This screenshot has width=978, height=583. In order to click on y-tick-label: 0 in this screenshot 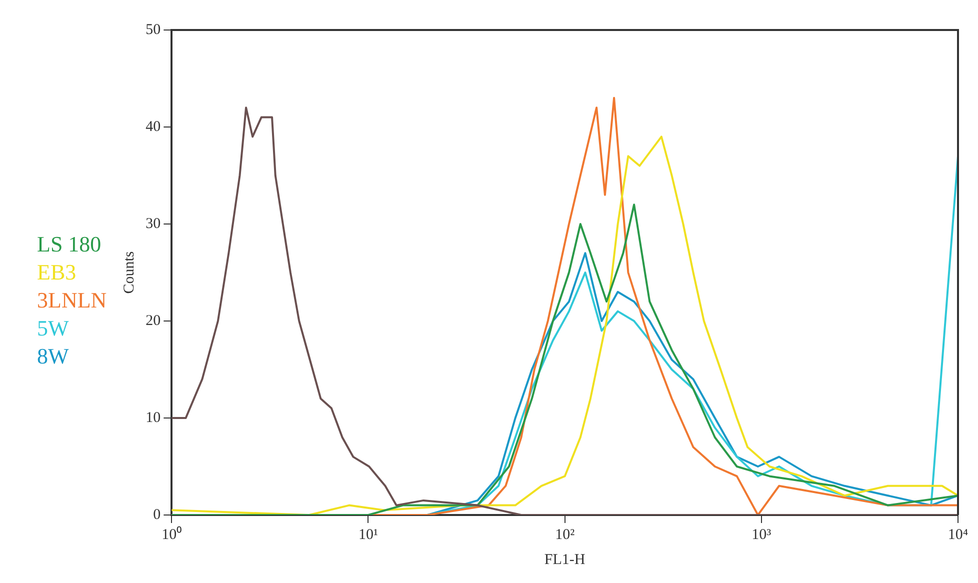, I will do `click(157, 514)`.